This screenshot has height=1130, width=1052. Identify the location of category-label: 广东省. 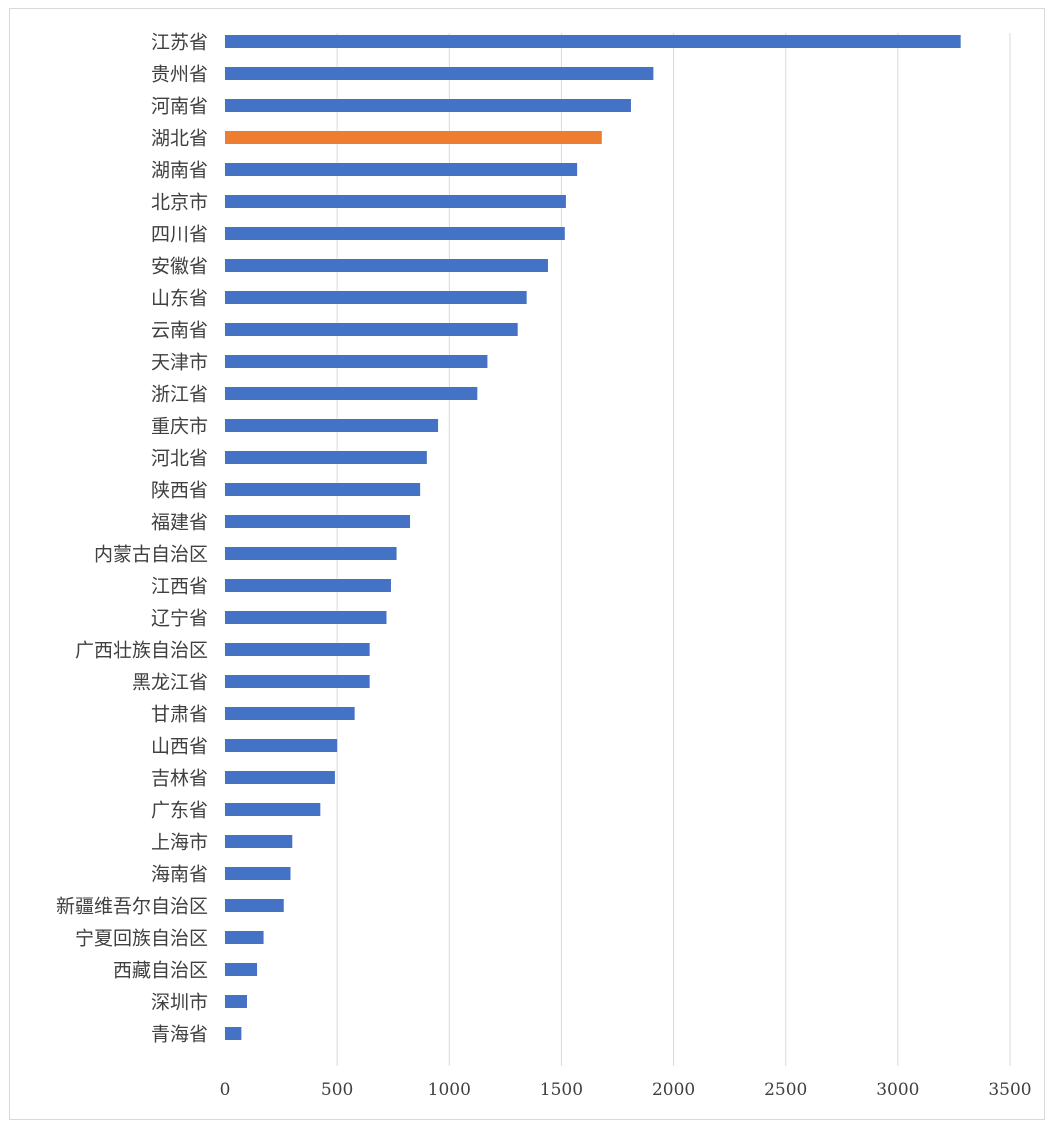
(179, 811).